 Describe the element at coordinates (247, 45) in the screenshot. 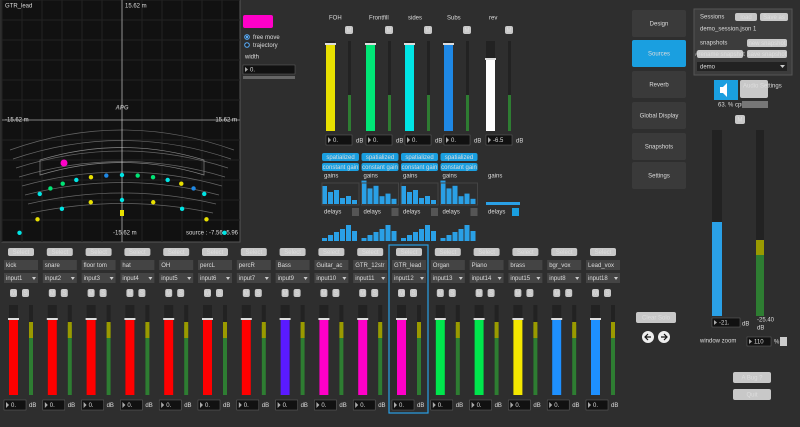

I see `radio` at that location.